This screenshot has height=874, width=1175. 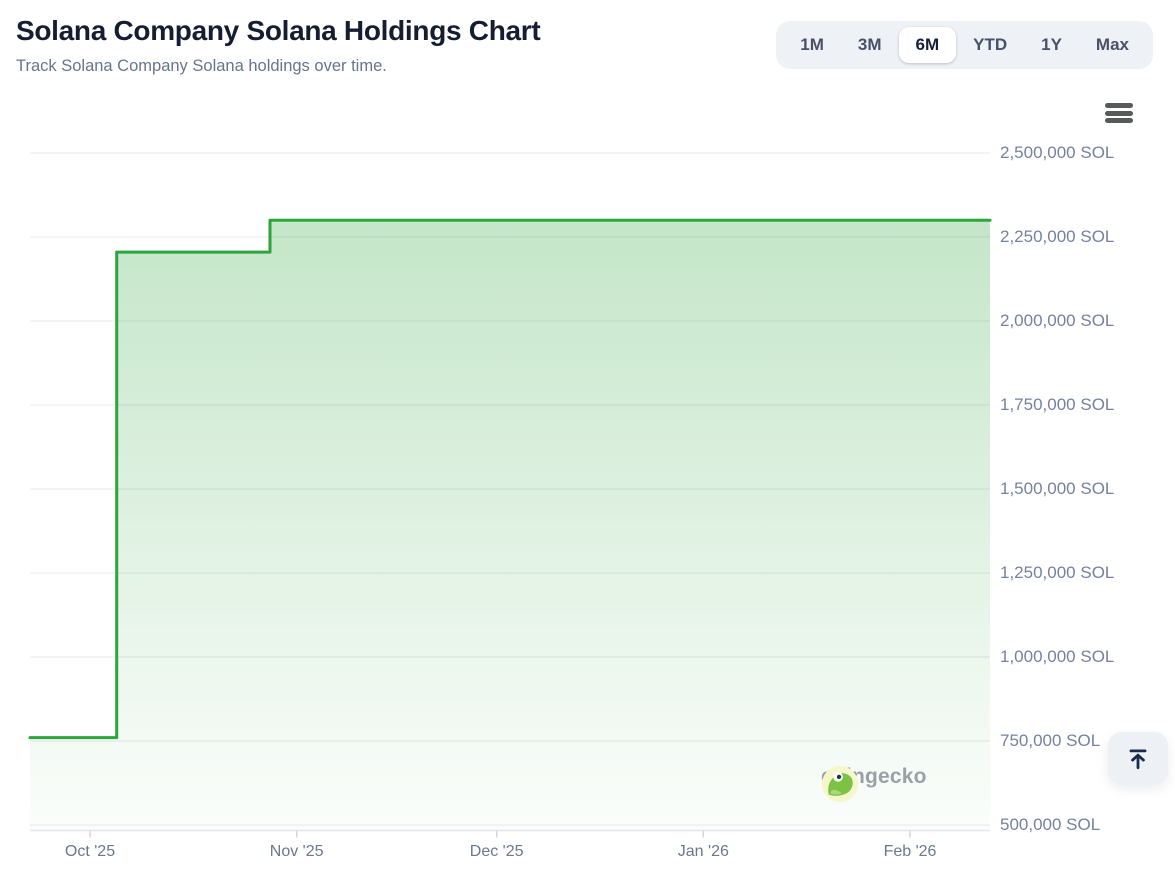 What do you see at coordinates (1050, 824) in the screenshot?
I see `y-axis-label: 500,000 SOL` at bounding box center [1050, 824].